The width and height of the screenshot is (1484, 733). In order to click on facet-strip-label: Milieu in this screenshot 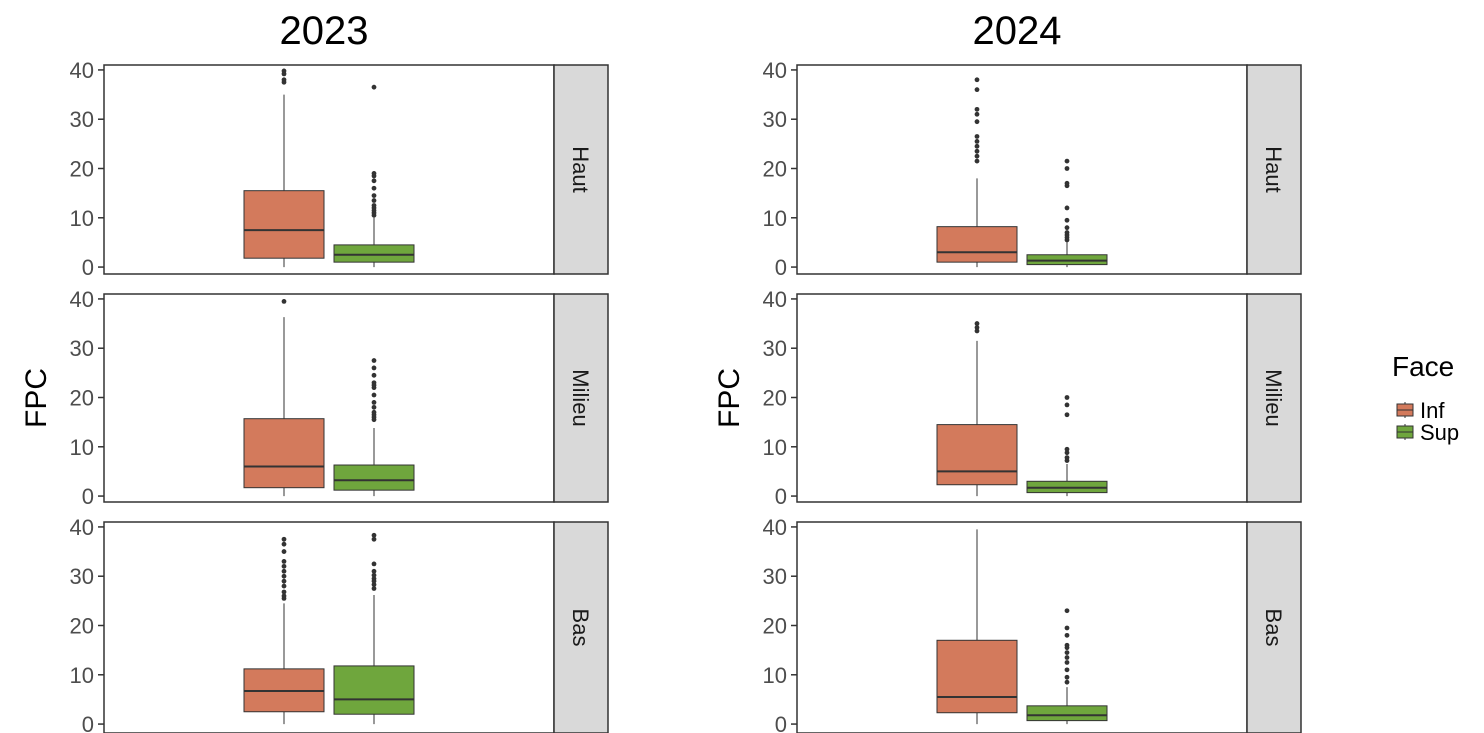, I will do `click(1273, 397)`.